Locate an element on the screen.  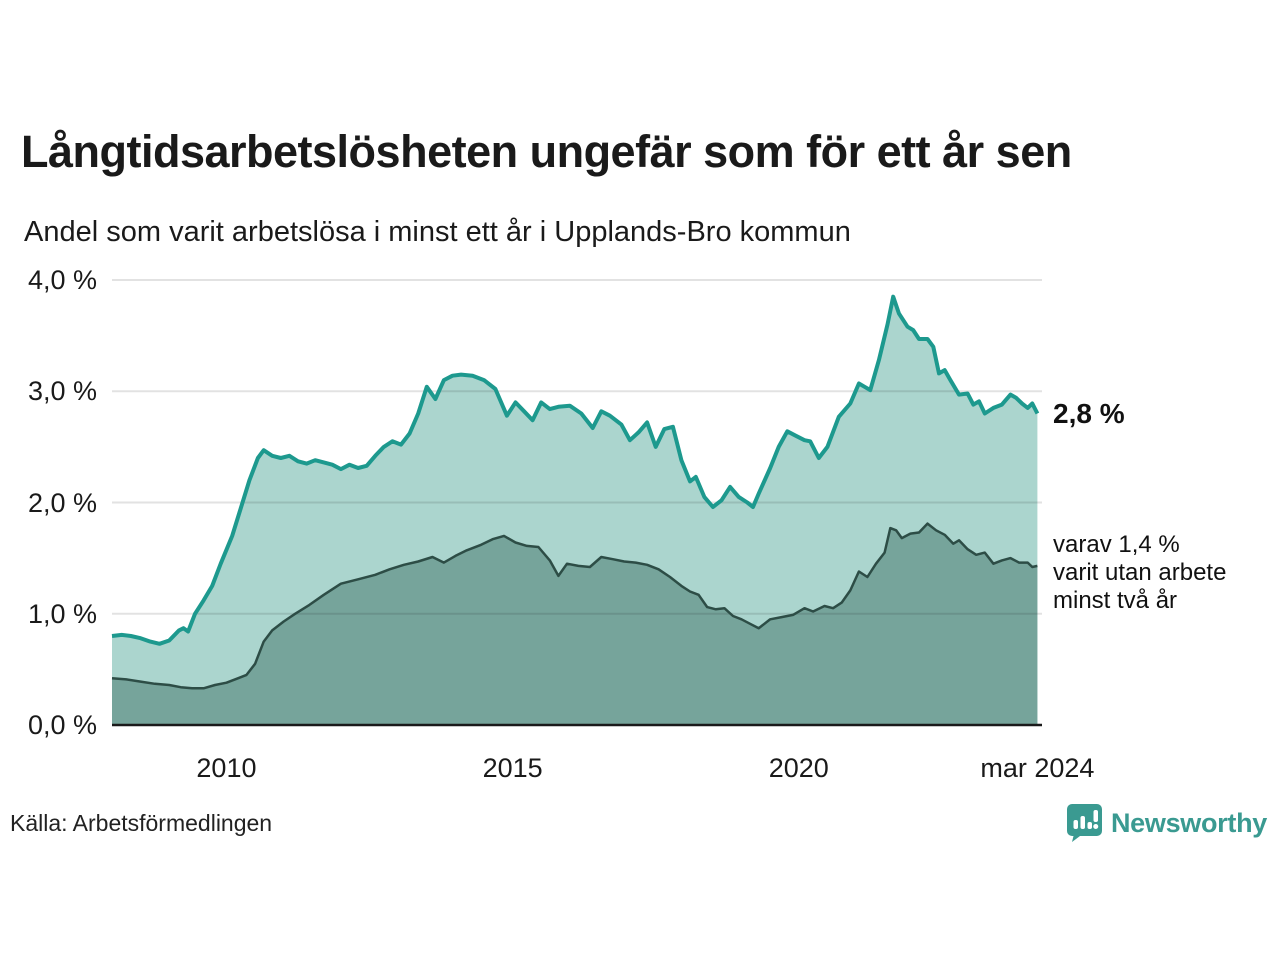
series1-end-value-label: 2,8 % is located at coordinates (1089, 413).